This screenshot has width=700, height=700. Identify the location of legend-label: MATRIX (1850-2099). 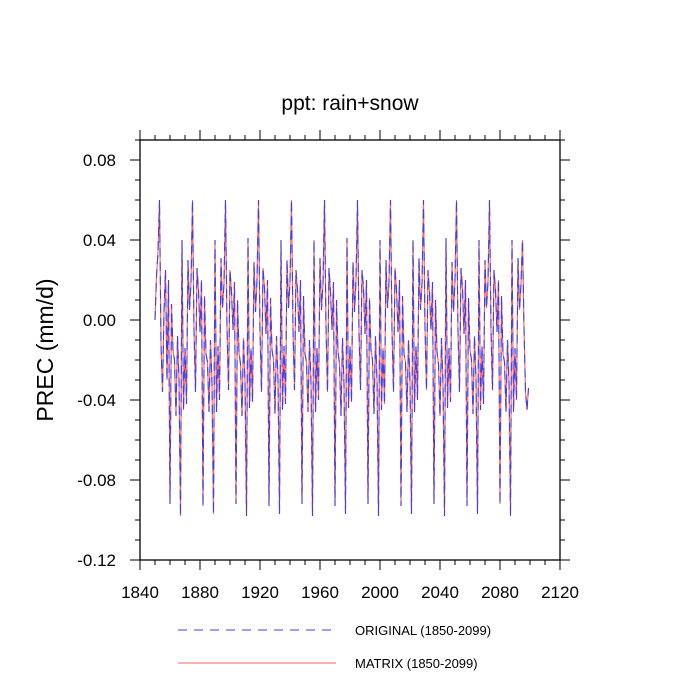
(416, 663).